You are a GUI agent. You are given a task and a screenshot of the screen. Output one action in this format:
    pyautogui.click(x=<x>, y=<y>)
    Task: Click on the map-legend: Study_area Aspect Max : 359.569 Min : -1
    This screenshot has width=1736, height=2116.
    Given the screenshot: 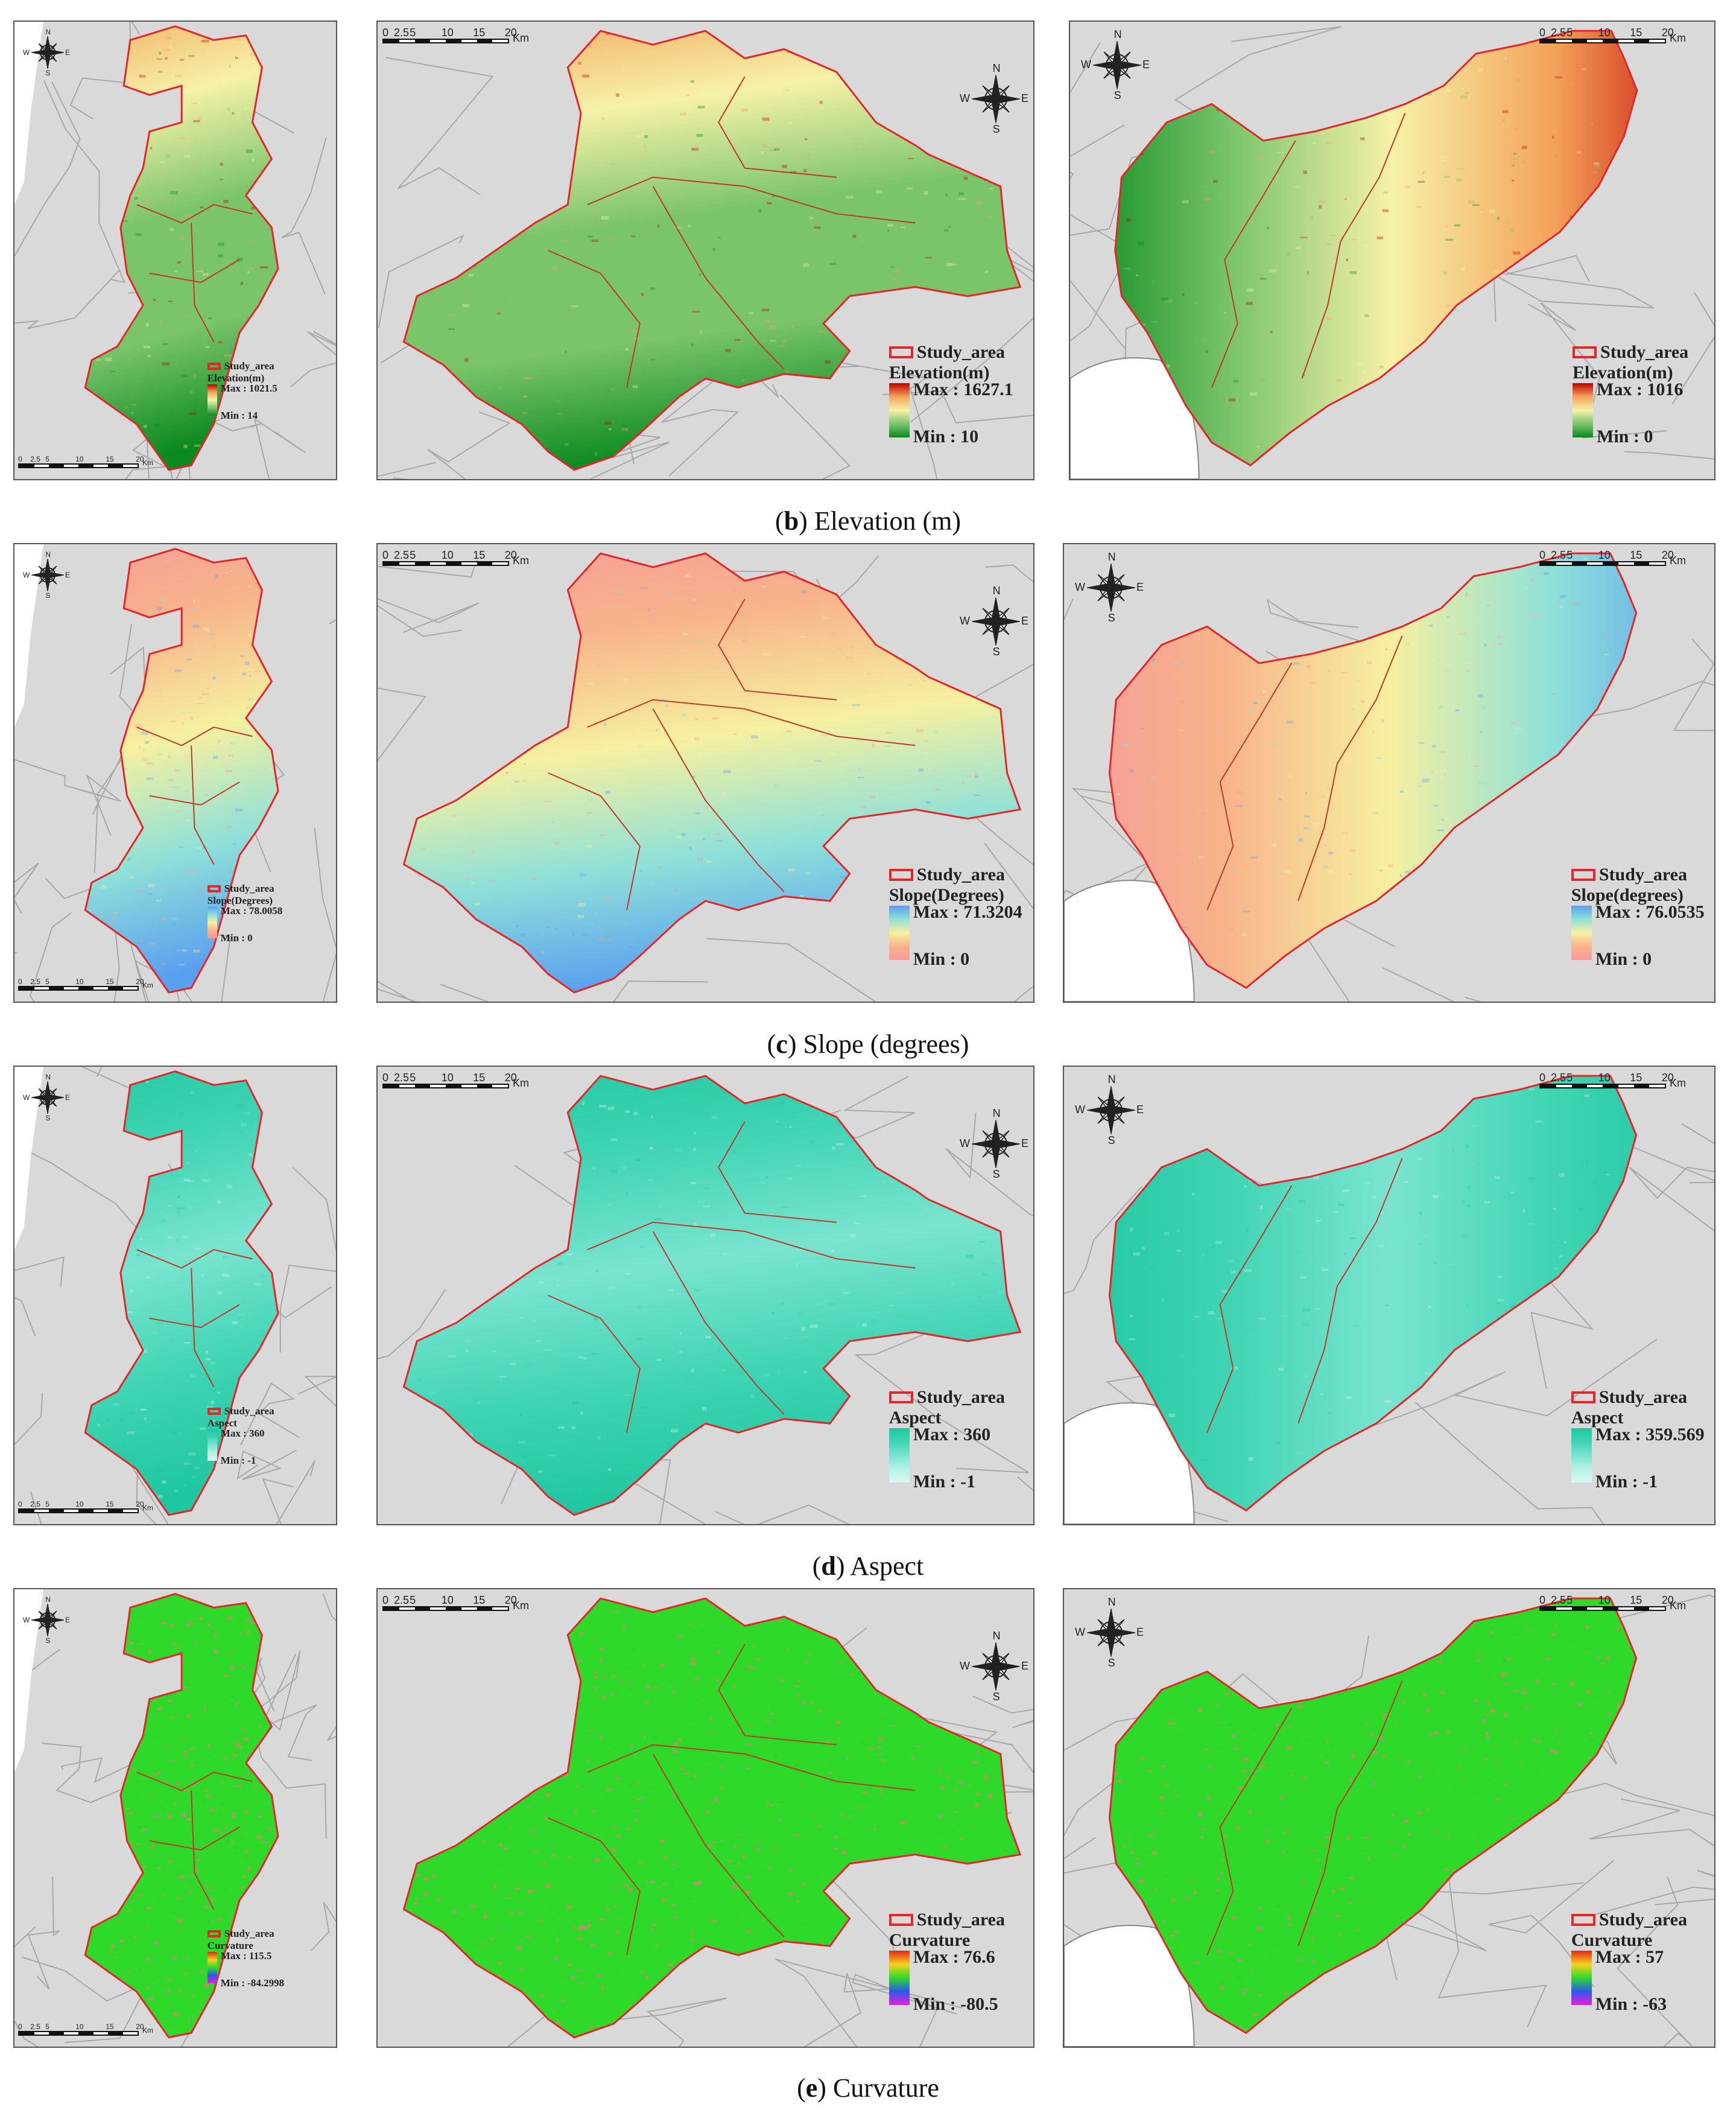 What is the action you would take?
    pyautogui.click(x=1642, y=1440)
    